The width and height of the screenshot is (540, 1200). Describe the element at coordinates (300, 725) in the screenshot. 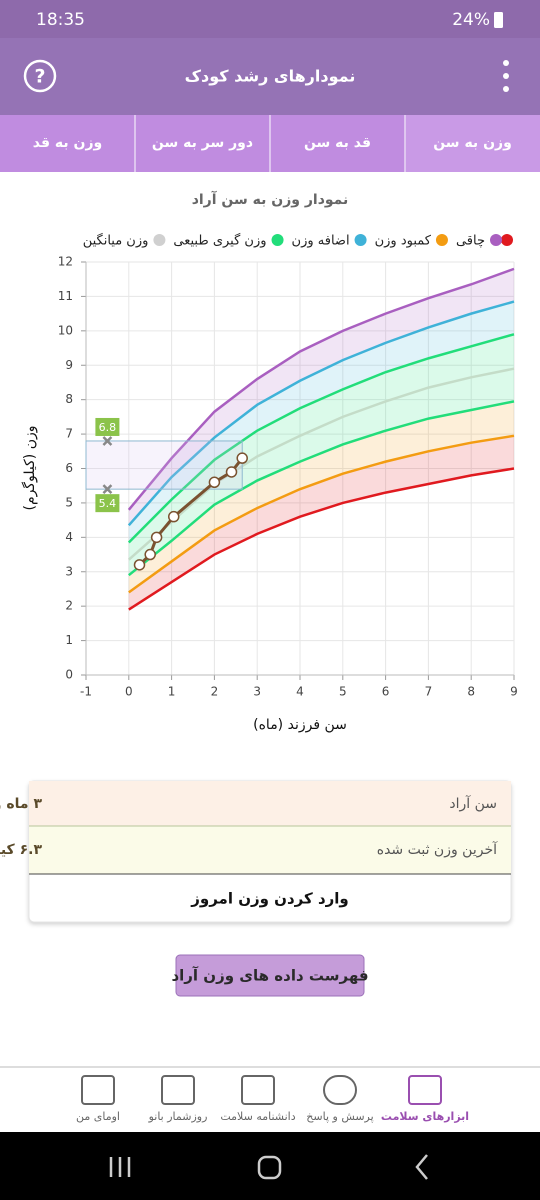

I see `x-axis-label: سن فرزند (ماه)` at that location.